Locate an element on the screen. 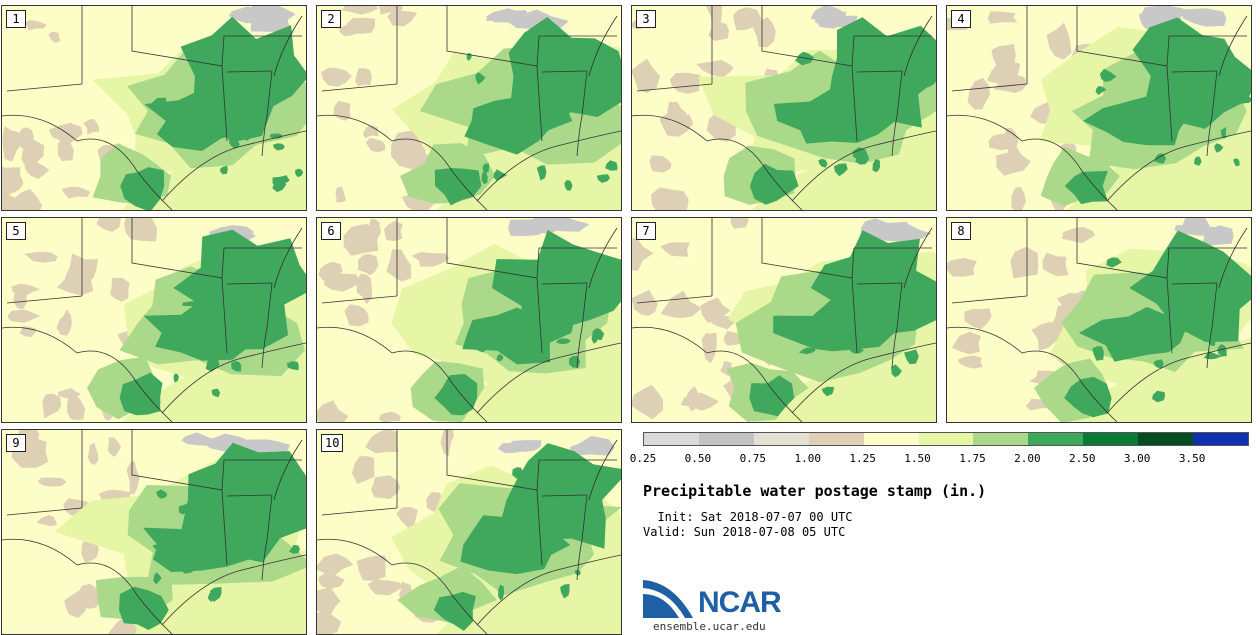  stamp-map: 3 is located at coordinates (784, 108).